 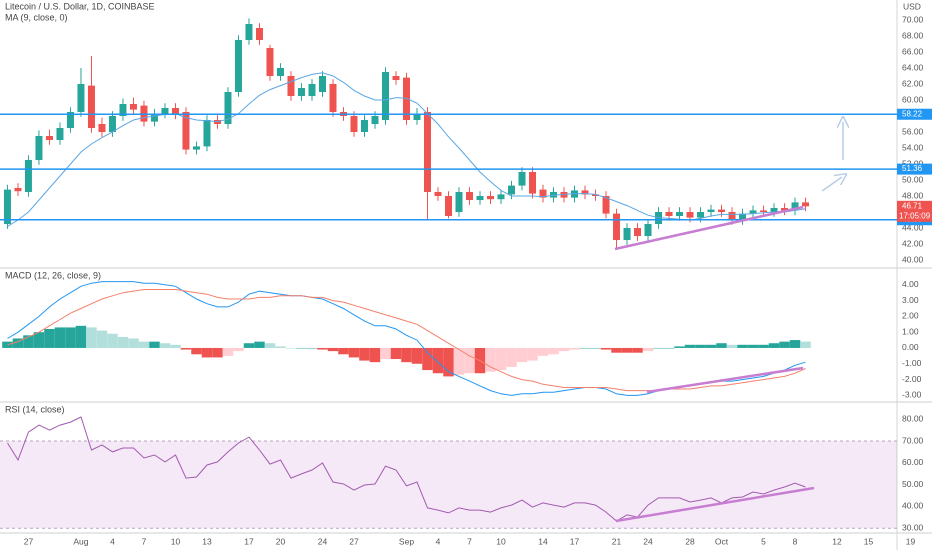 I want to click on pane-title: RSI (14, close), so click(x=35, y=409).